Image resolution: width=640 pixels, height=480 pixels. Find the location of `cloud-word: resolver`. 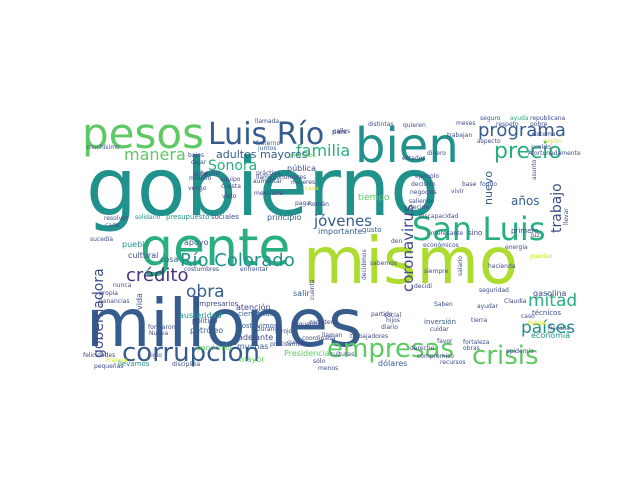

cloud-word: resolver is located at coordinates (116, 218).